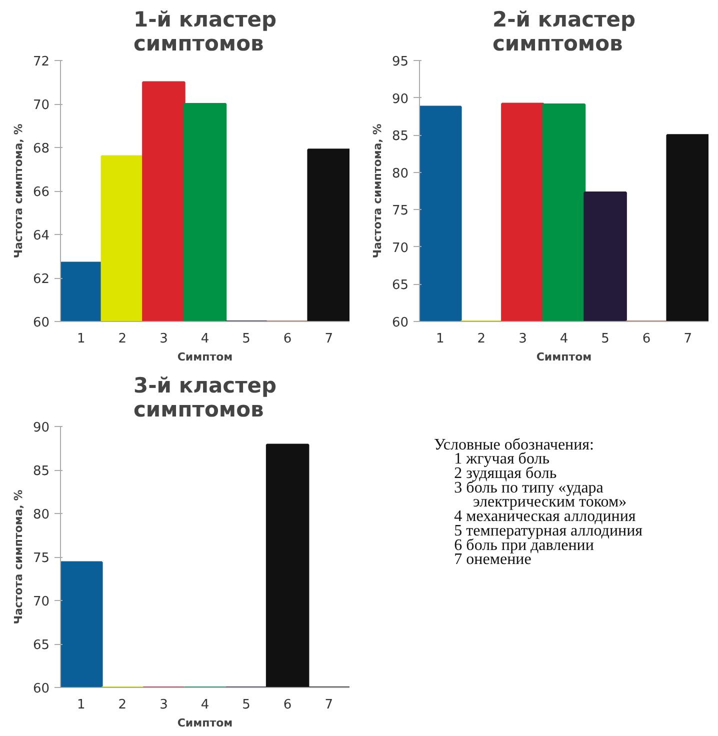 The width and height of the screenshot is (718, 736). Describe the element at coordinates (564, 32) in the screenshot. I see `chart-title: 2-й кластер симптомов` at that location.